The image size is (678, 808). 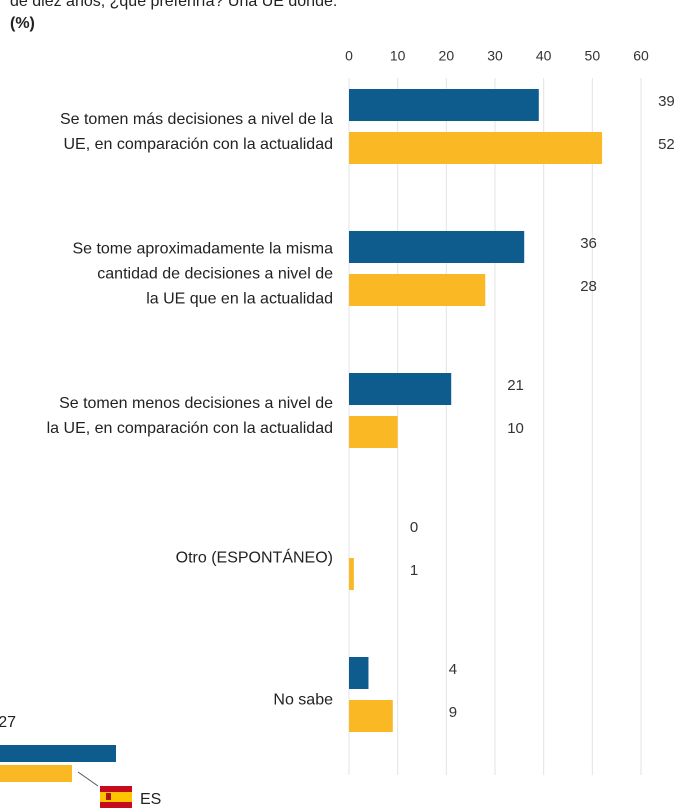 What do you see at coordinates (303, 700) in the screenshot?
I see `category-label: No sabe` at bounding box center [303, 700].